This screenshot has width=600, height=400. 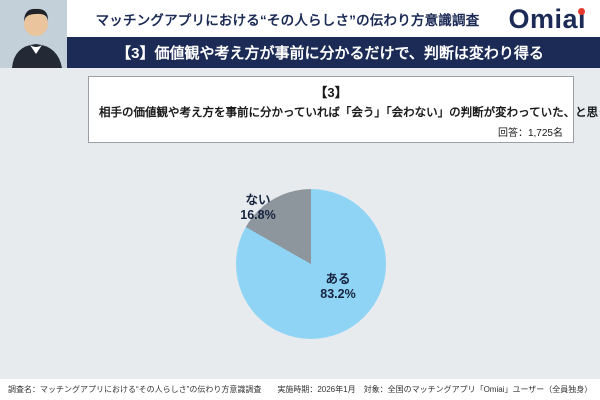 I want to click on pie-chart, so click(x=311, y=264).